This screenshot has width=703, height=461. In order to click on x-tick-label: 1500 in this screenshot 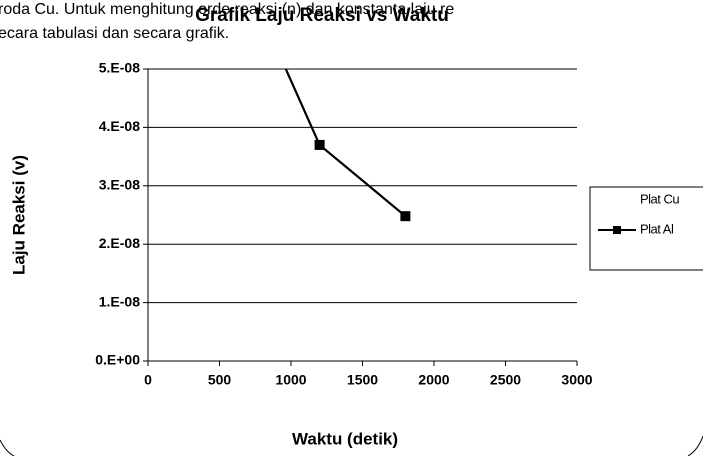, I will do `click(362, 380)`.